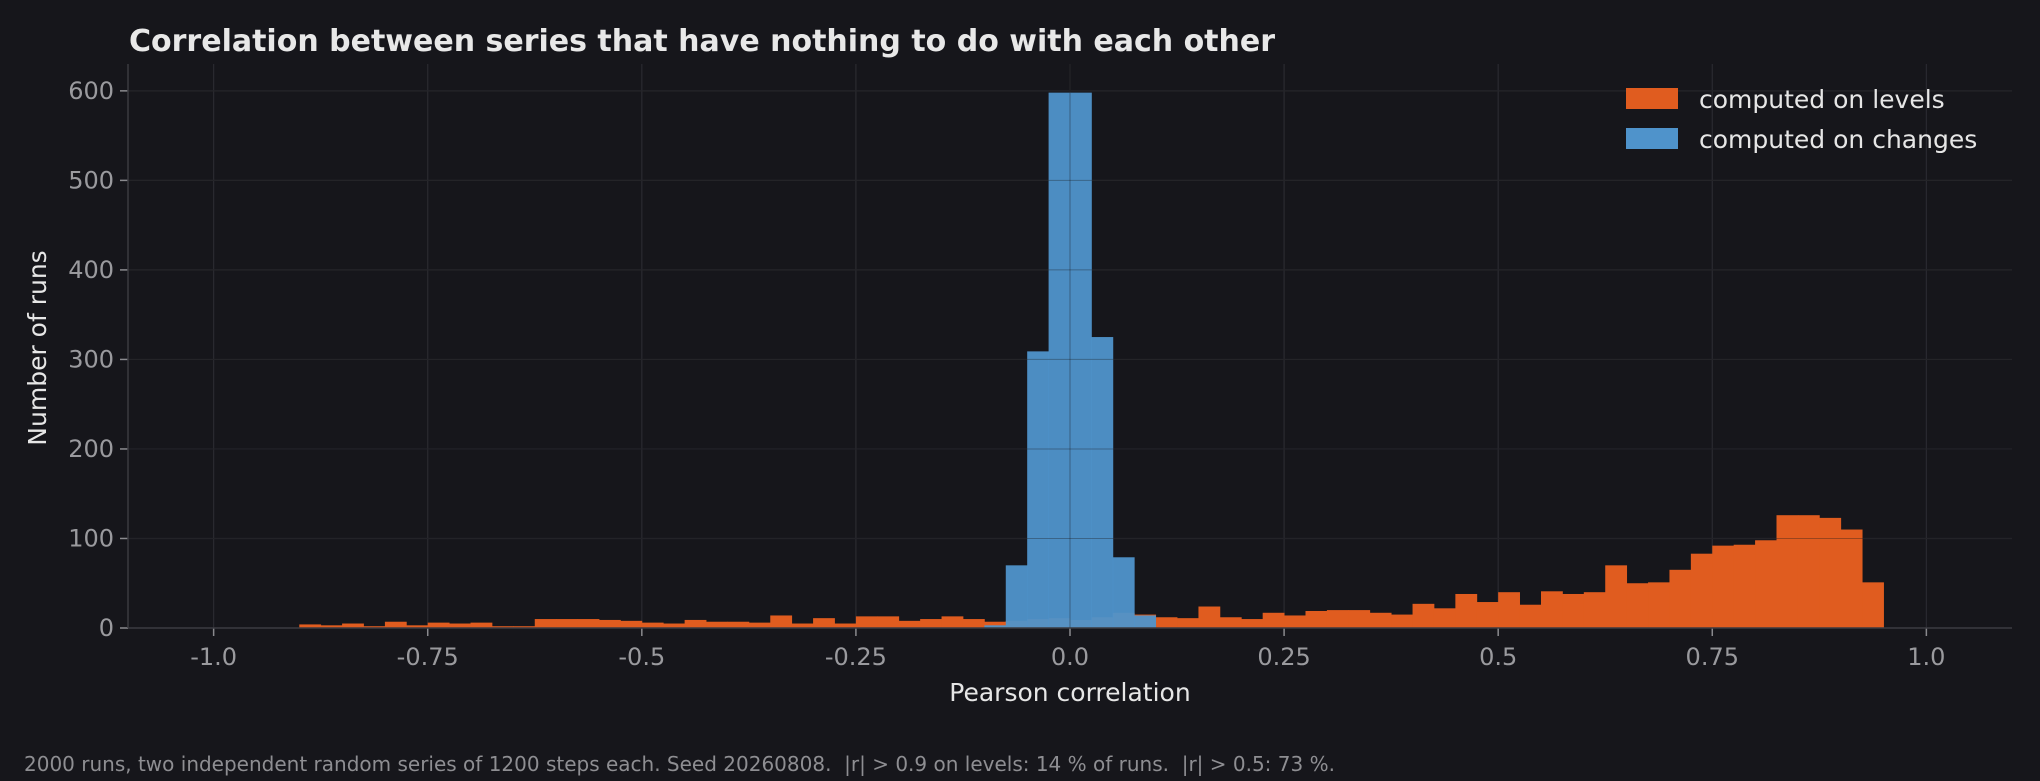 The width and height of the screenshot is (2040, 781). What do you see at coordinates (106, 628) in the screenshot?
I see `y-tick-label: 0` at bounding box center [106, 628].